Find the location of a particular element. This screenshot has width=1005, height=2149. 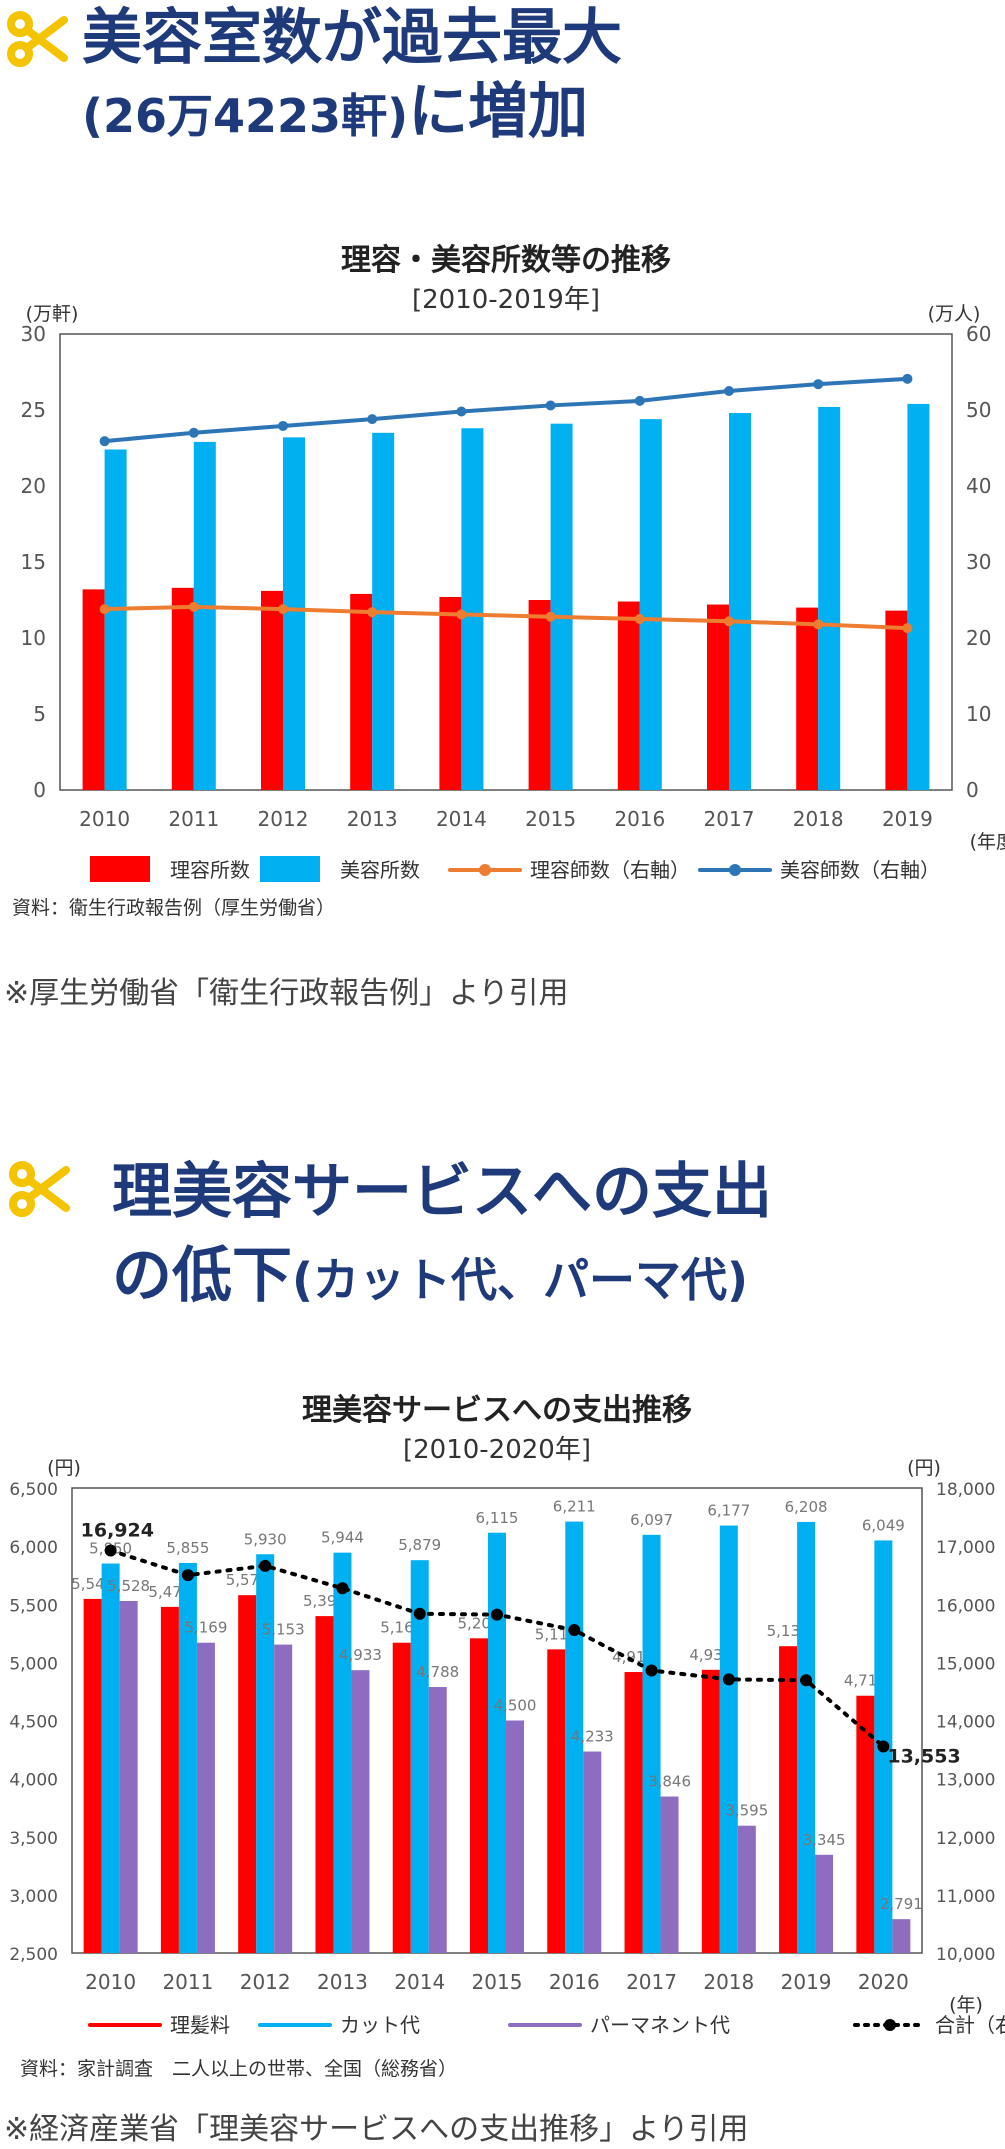

y-tick-label-left: 6,000 is located at coordinates (33, 1548).